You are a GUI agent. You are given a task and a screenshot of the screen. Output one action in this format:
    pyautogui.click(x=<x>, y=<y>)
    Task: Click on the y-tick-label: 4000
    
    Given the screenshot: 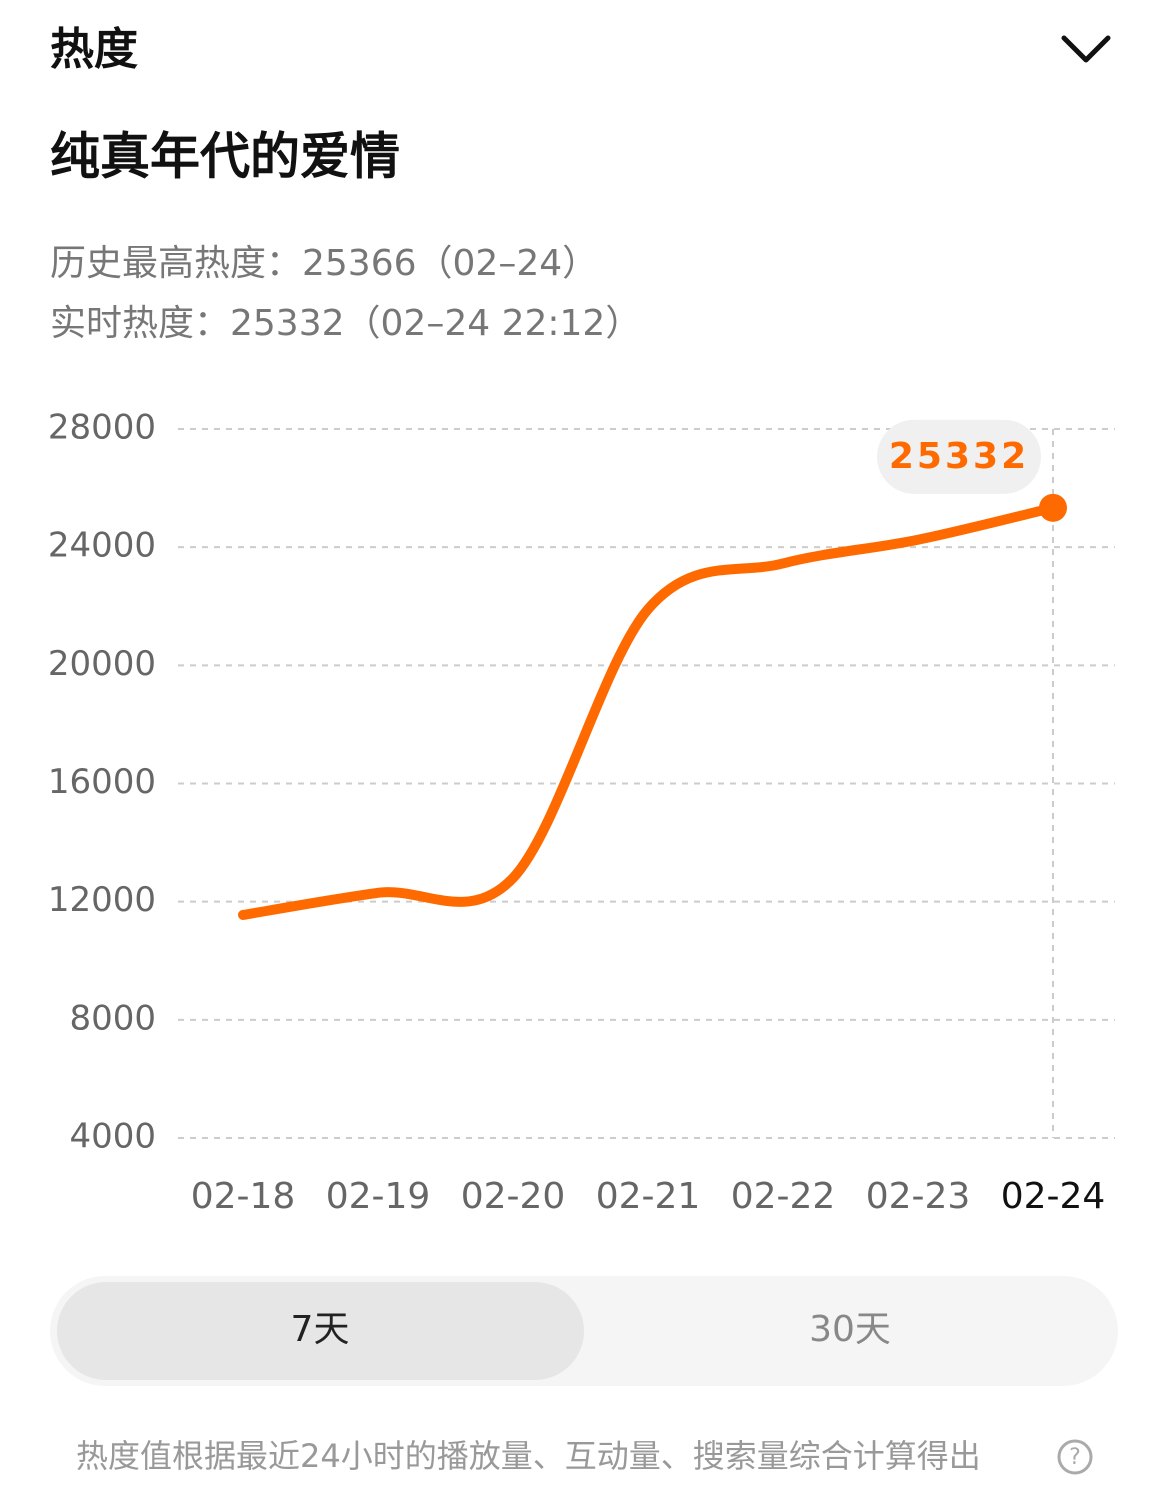 What is the action you would take?
    pyautogui.click(x=112, y=1137)
    